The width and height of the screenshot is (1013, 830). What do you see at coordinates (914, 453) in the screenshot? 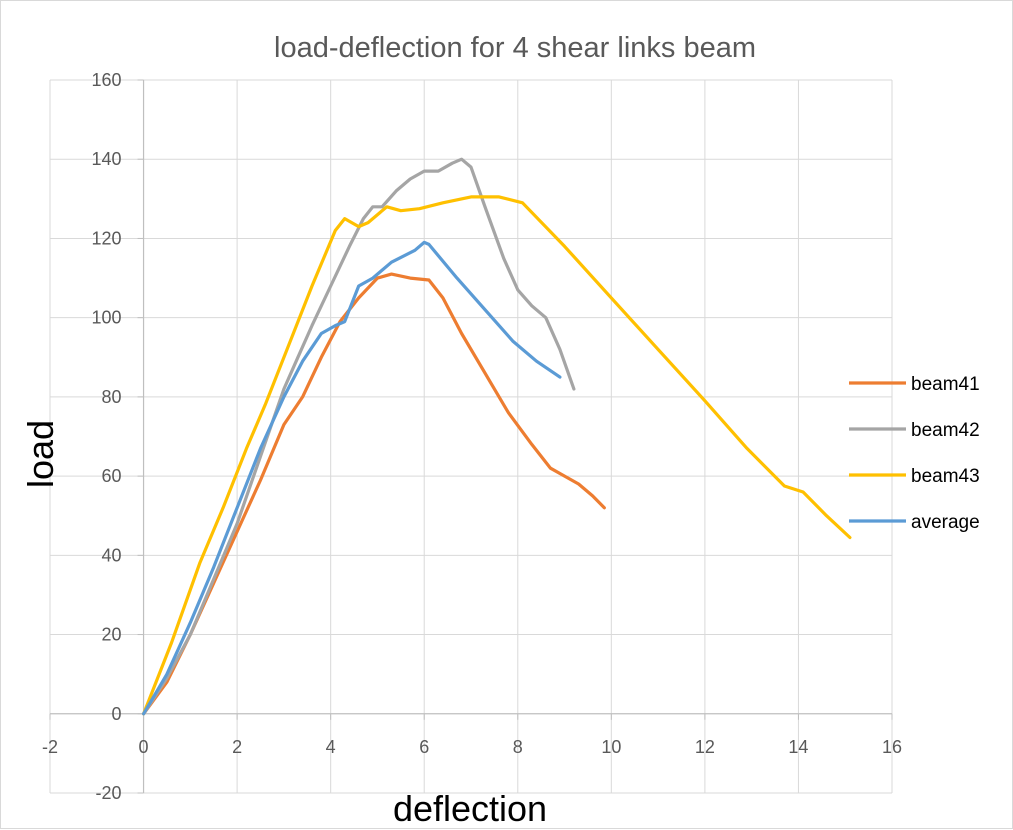
I see `legend: beam41 beam42 beam43 average` at bounding box center [914, 453].